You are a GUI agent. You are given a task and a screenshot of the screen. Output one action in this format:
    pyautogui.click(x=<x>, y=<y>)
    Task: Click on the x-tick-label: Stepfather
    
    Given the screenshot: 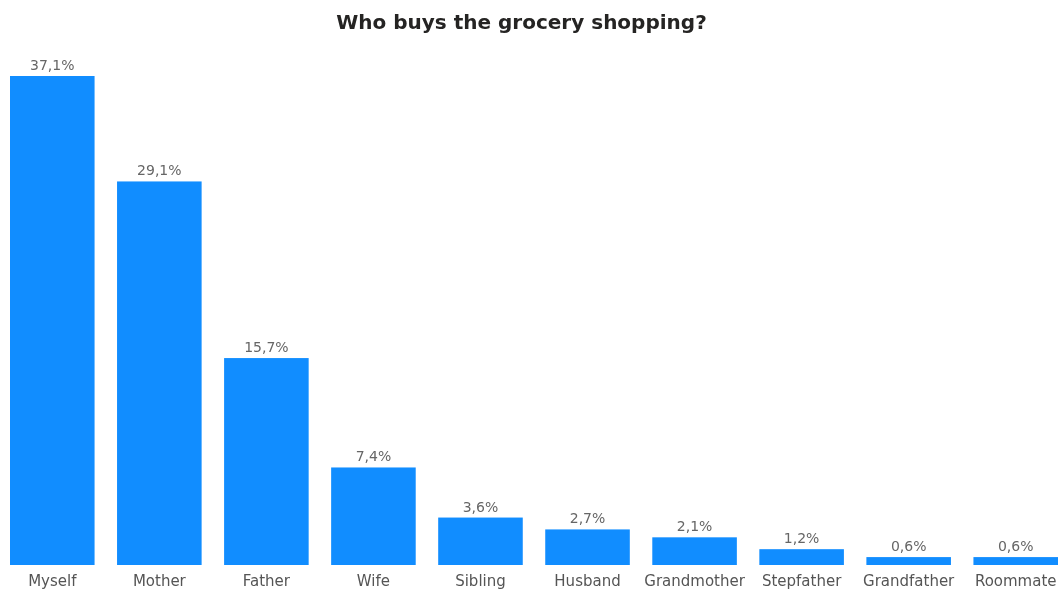 What is the action you would take?
    pyautogui.click(x=802, y=581)
    